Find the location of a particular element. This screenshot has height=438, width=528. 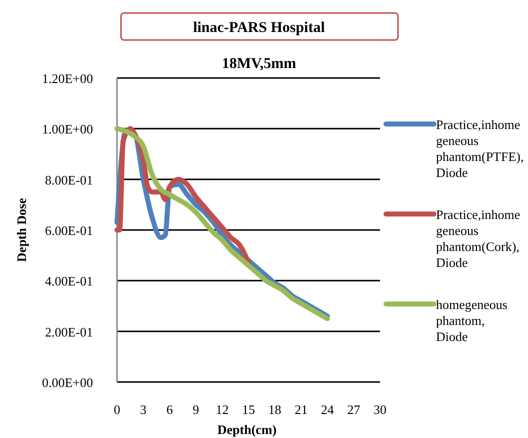

y-tick-label: 1.00E+00 is located at coordinates (67, 129).